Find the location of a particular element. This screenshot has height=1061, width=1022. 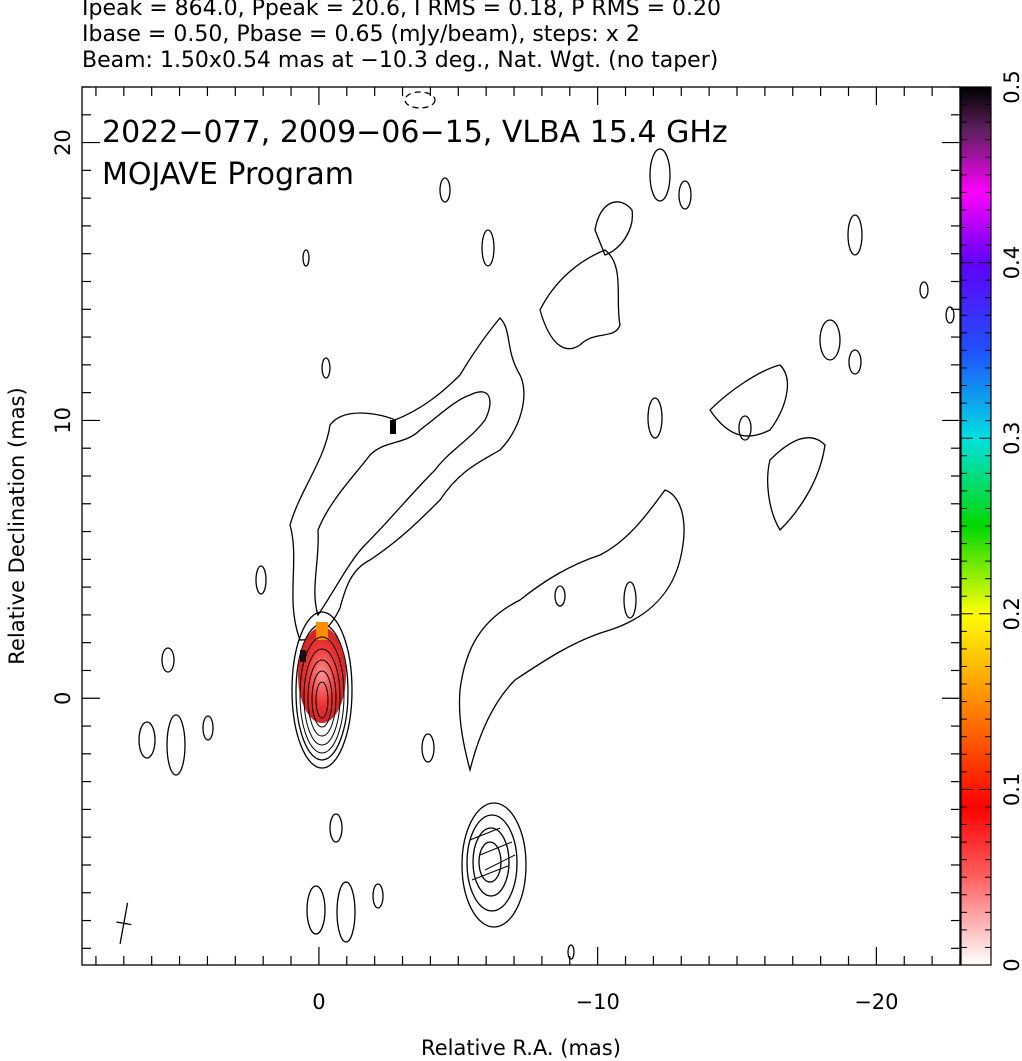

x-axis-label: Relative R.A. (mas) is located at coordinates (521, 1048).